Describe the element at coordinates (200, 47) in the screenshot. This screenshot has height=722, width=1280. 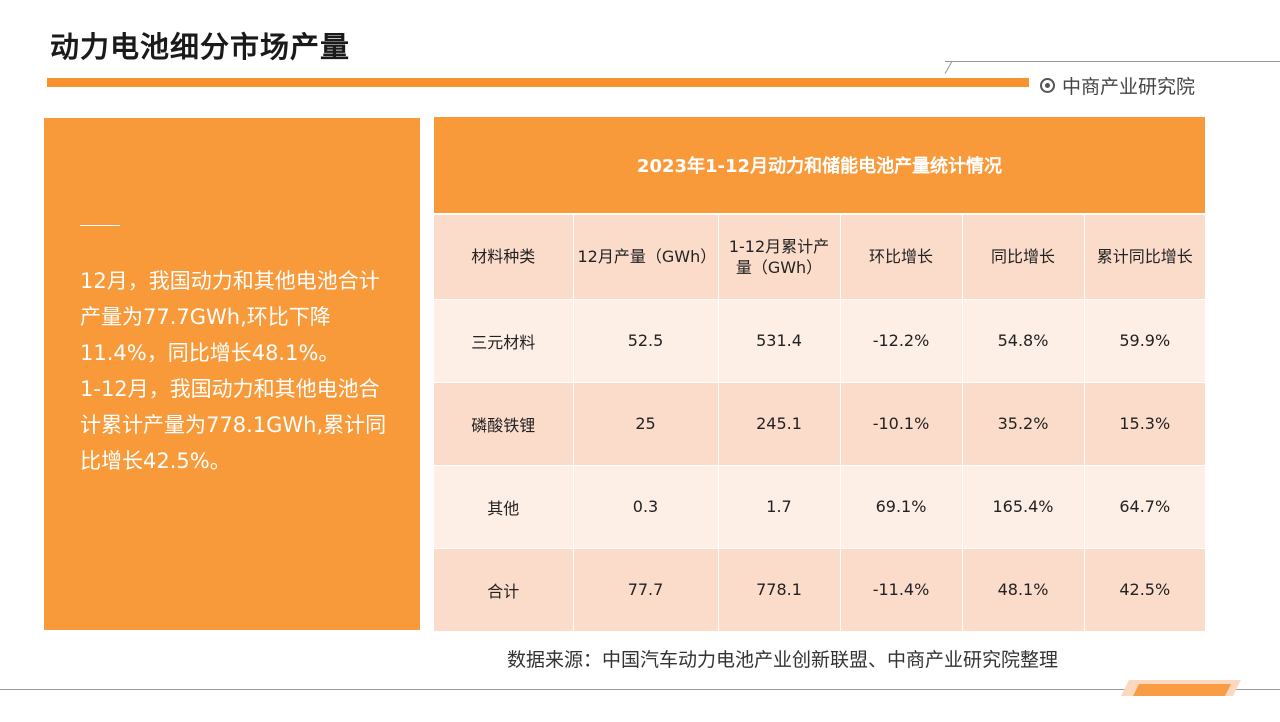
I see `page-title: 动力电池细分市场产量` at that location.